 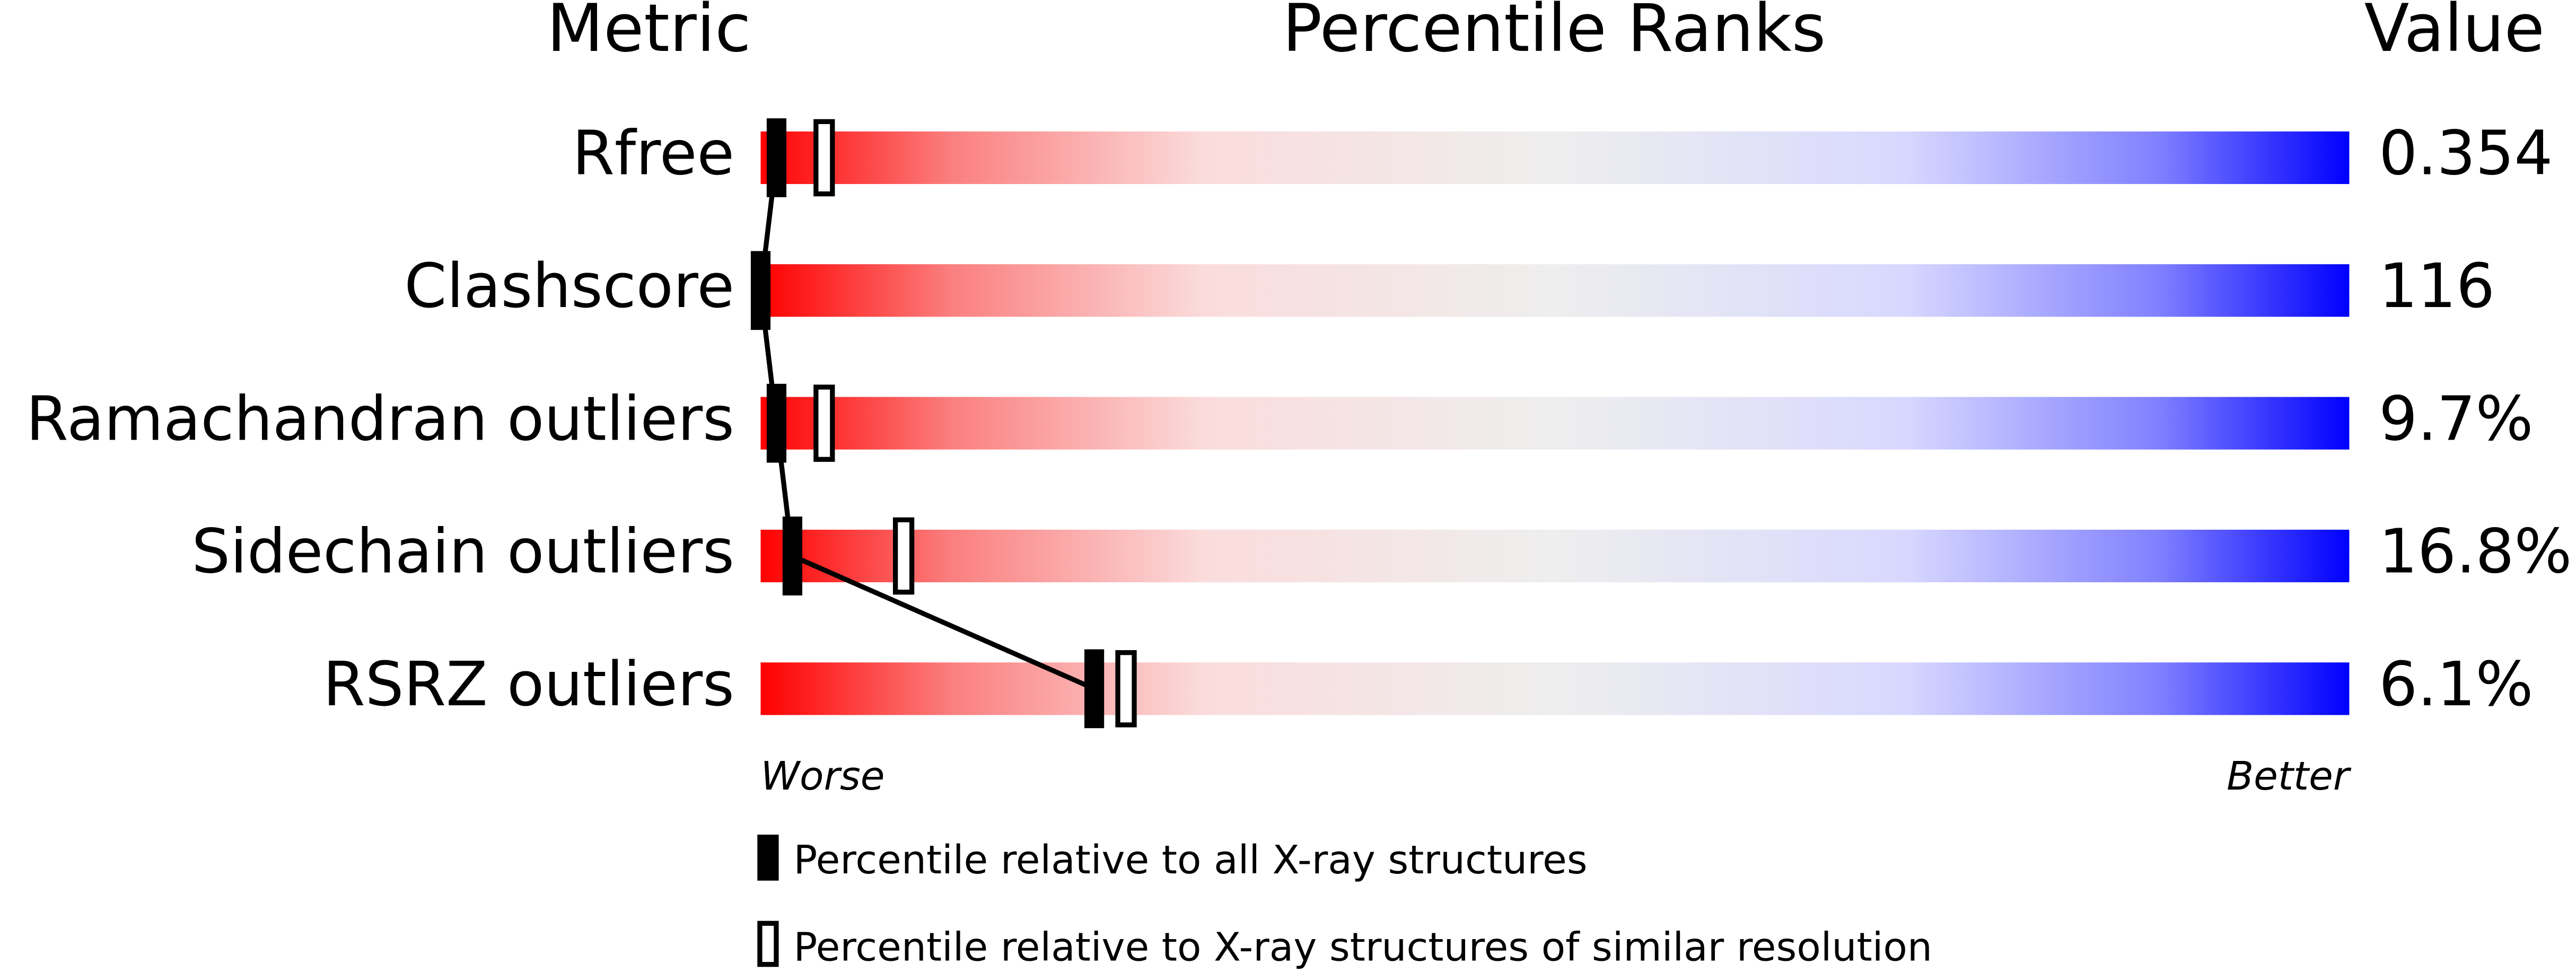 What do you see at coordinates (1554, 33) in the screenshot?
I see `header-percentile: Percentile Ranks` at bounding box center [1554, 33].